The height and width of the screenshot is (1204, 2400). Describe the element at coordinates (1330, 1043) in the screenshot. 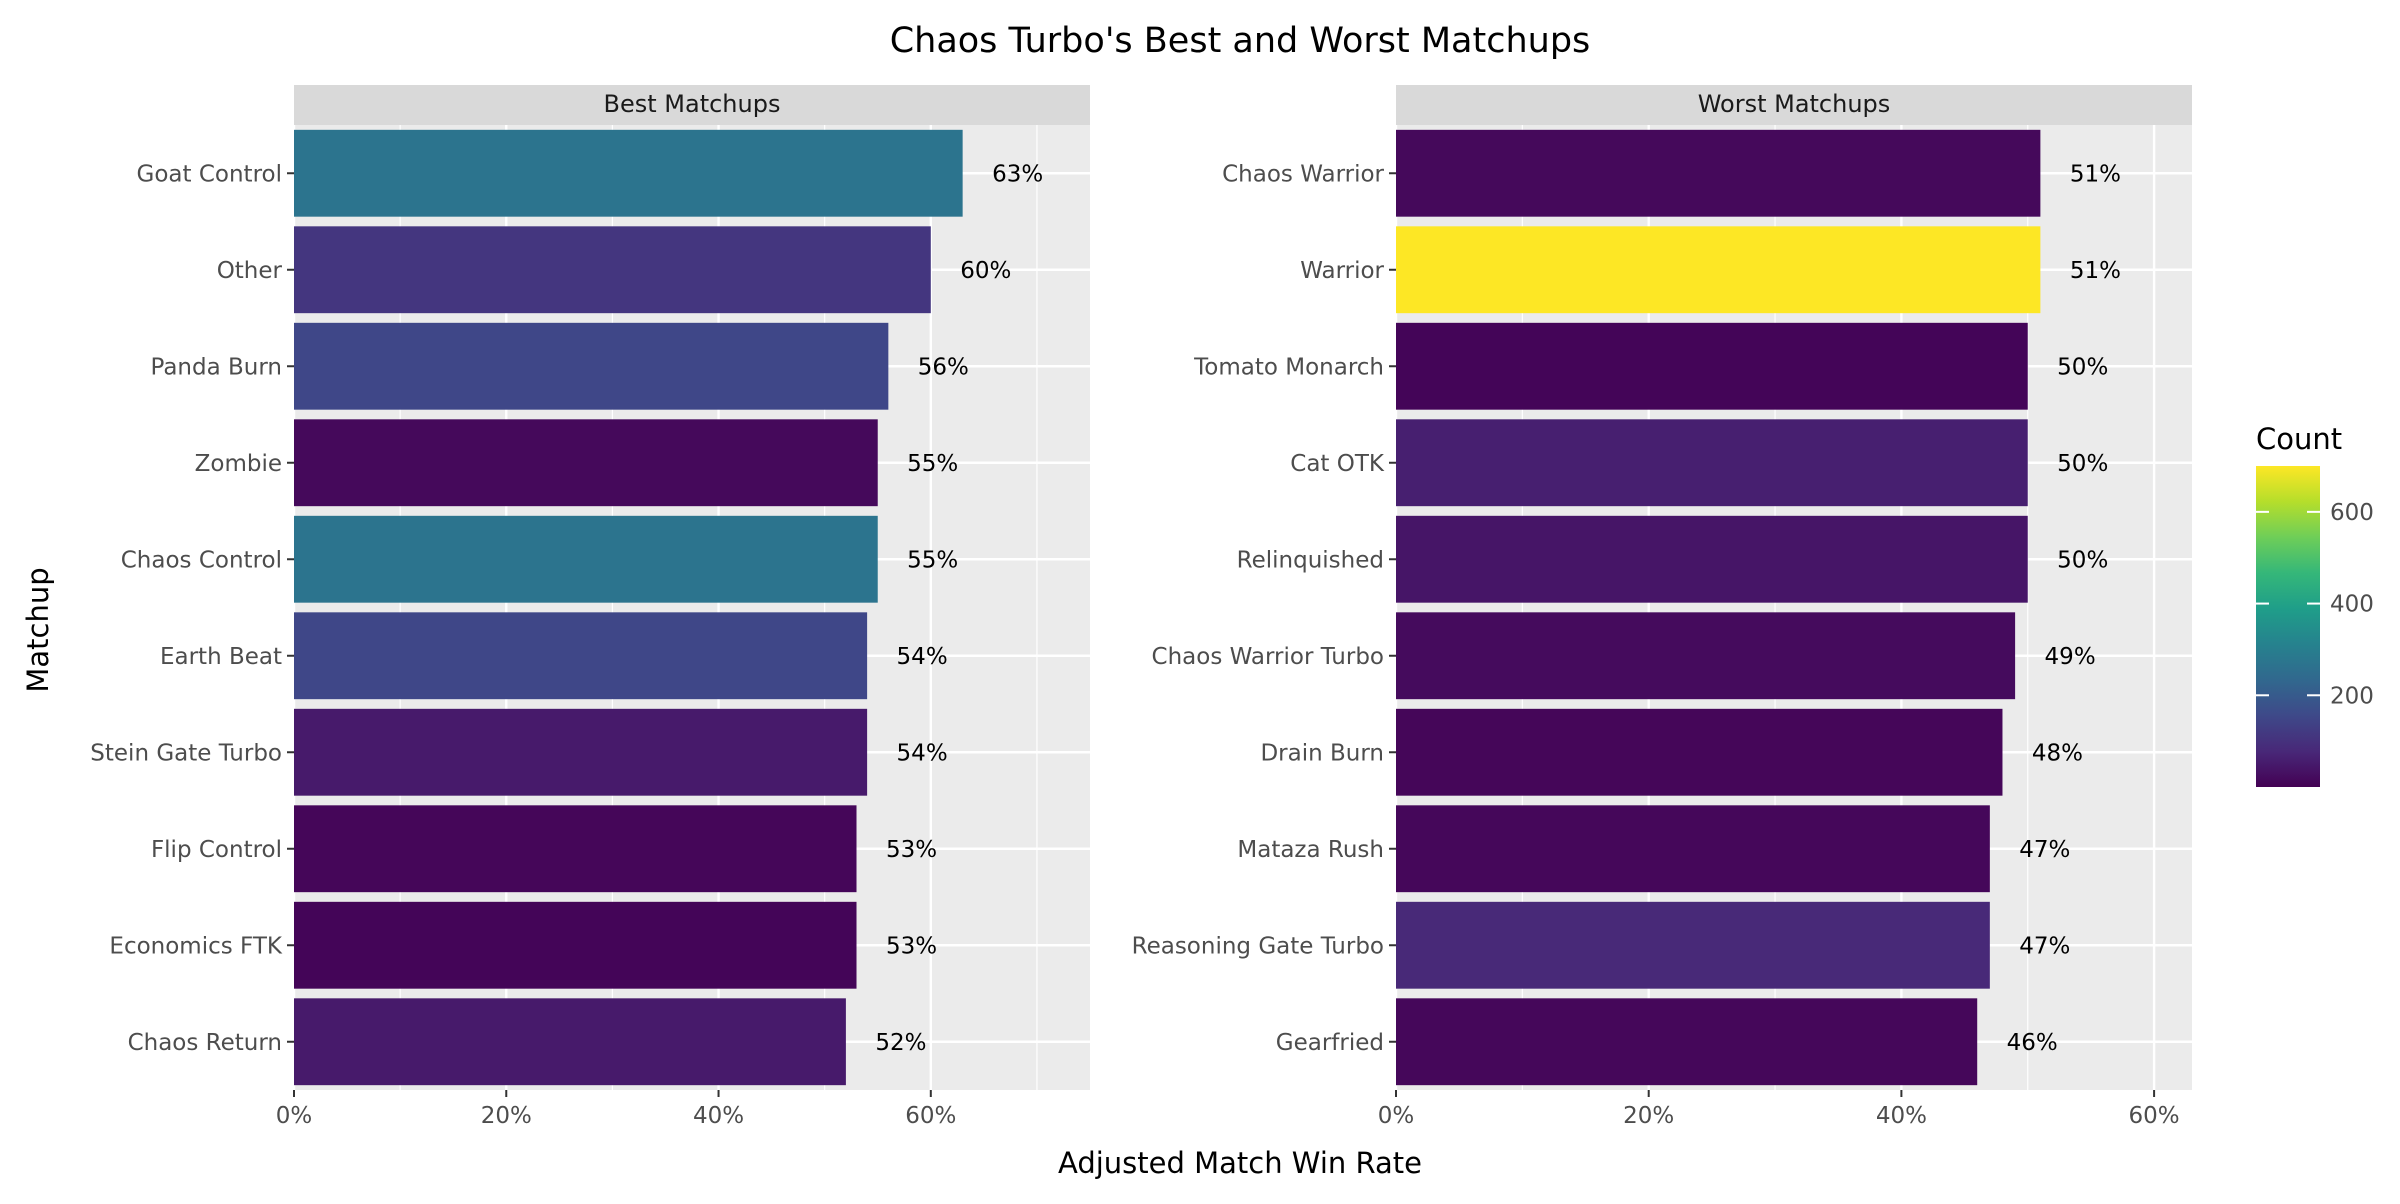

I see `y-tick-label: Gearfried` at that location.